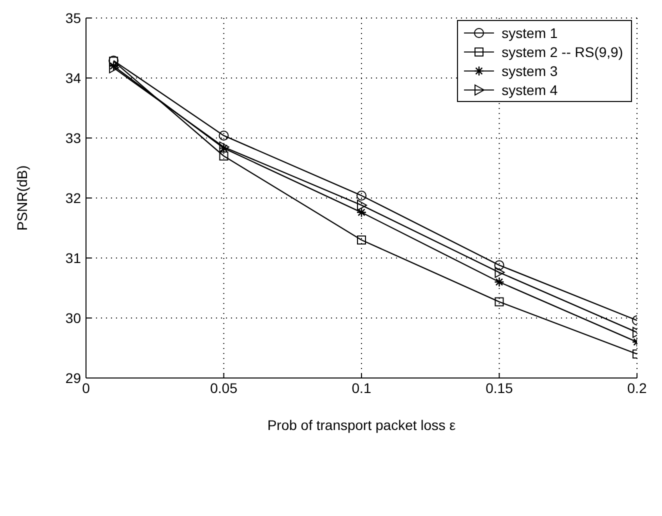  I want to click on y-axis-title: PSNR(dB), so click(22, 198).